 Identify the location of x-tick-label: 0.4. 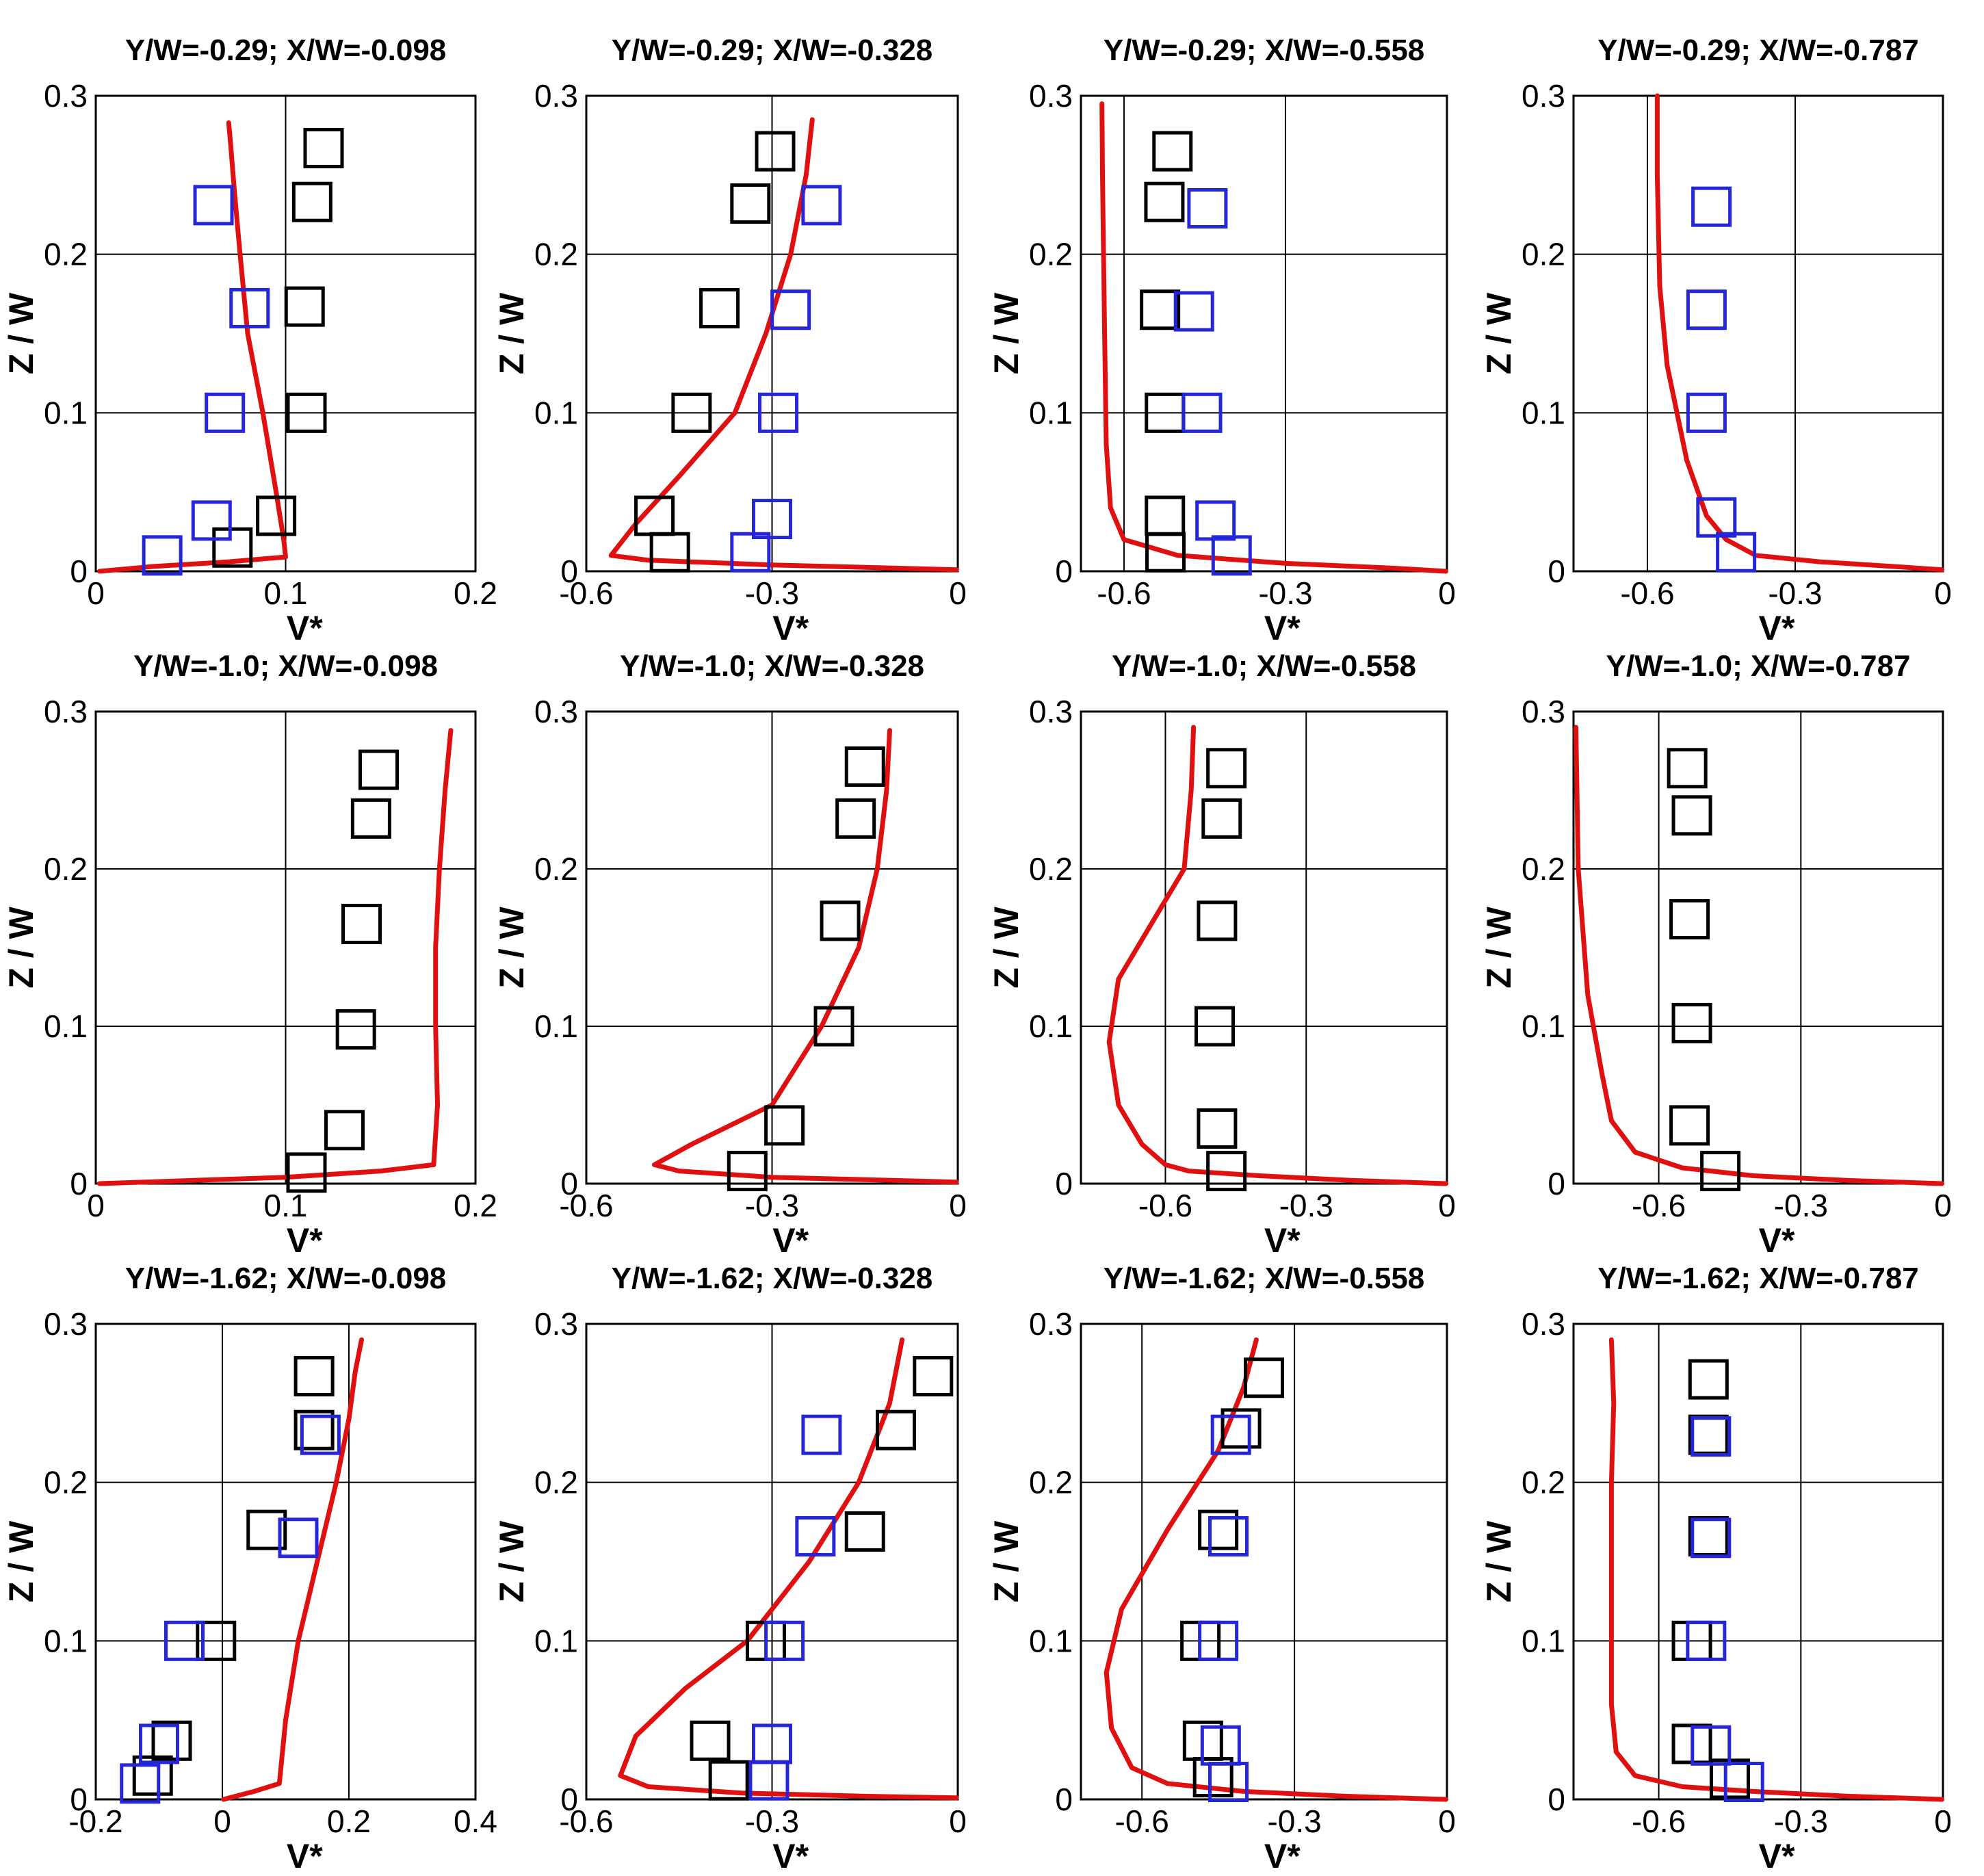
(475, 1821).